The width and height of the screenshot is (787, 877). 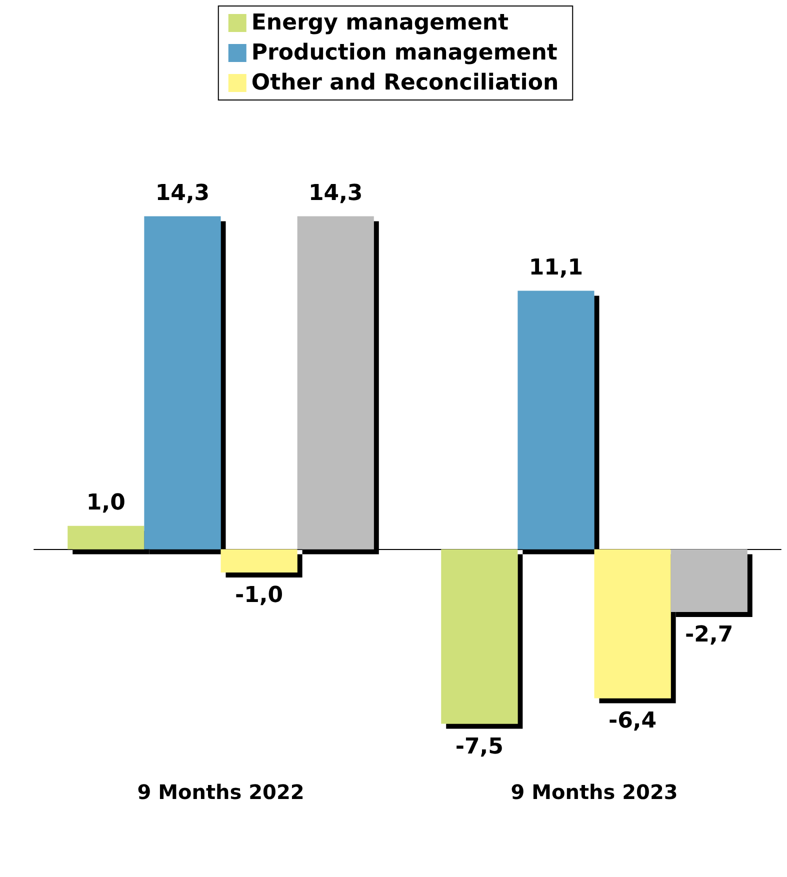 I want to click on data-label: -2,7, so click(x=709, y=635).